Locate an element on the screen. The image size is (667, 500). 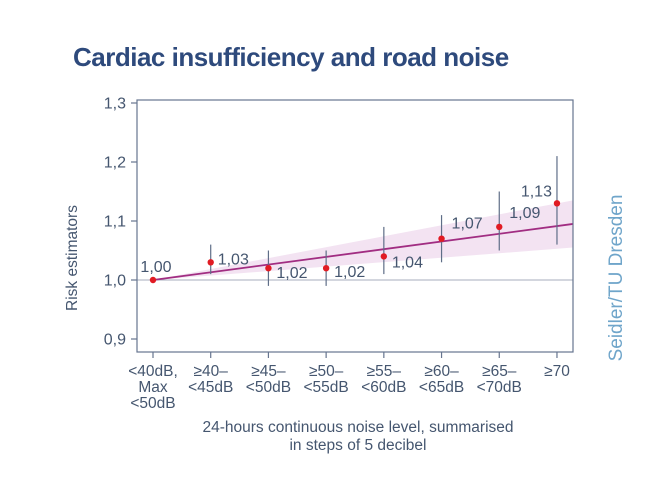
x-tick-label: ≥50– <55dB is located at coordinates (325, 379).